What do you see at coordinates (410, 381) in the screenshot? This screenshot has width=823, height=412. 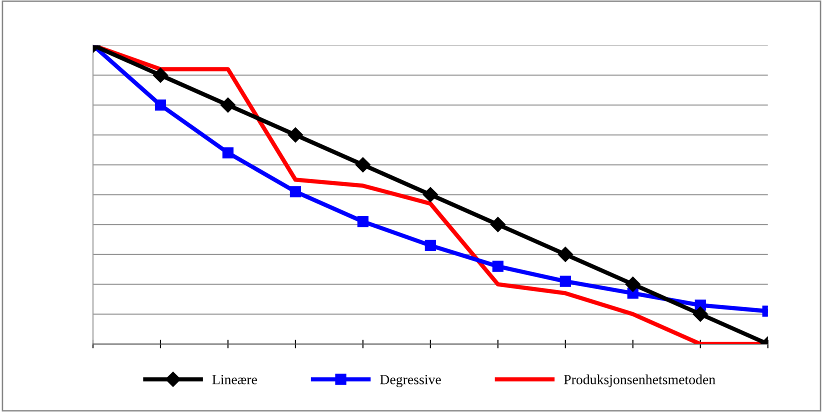 I see `legend-label: Degressive` at bounding box center [410, 381].